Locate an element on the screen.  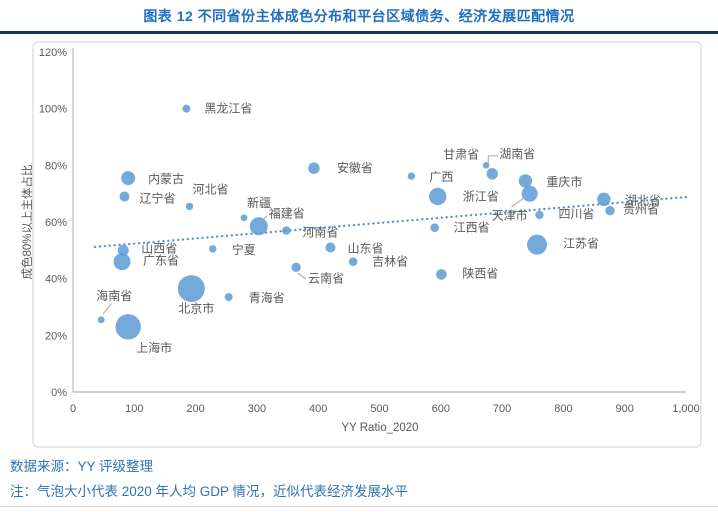
data-label-上海市: 上海市 is located at coordinates (154, 347).